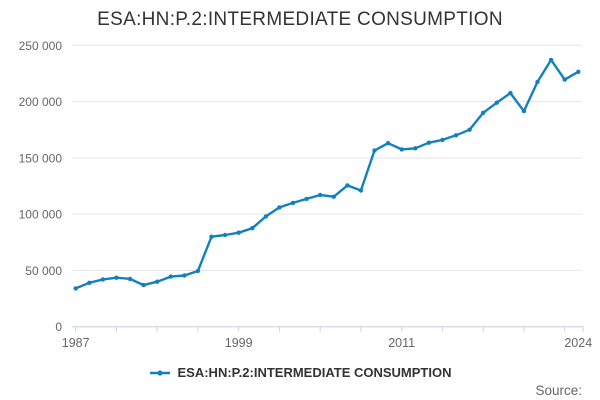  What do you see at coordinates (159, 372) in the screenshot?
I see `legend-line-marker` at bounding box center [159, 372].